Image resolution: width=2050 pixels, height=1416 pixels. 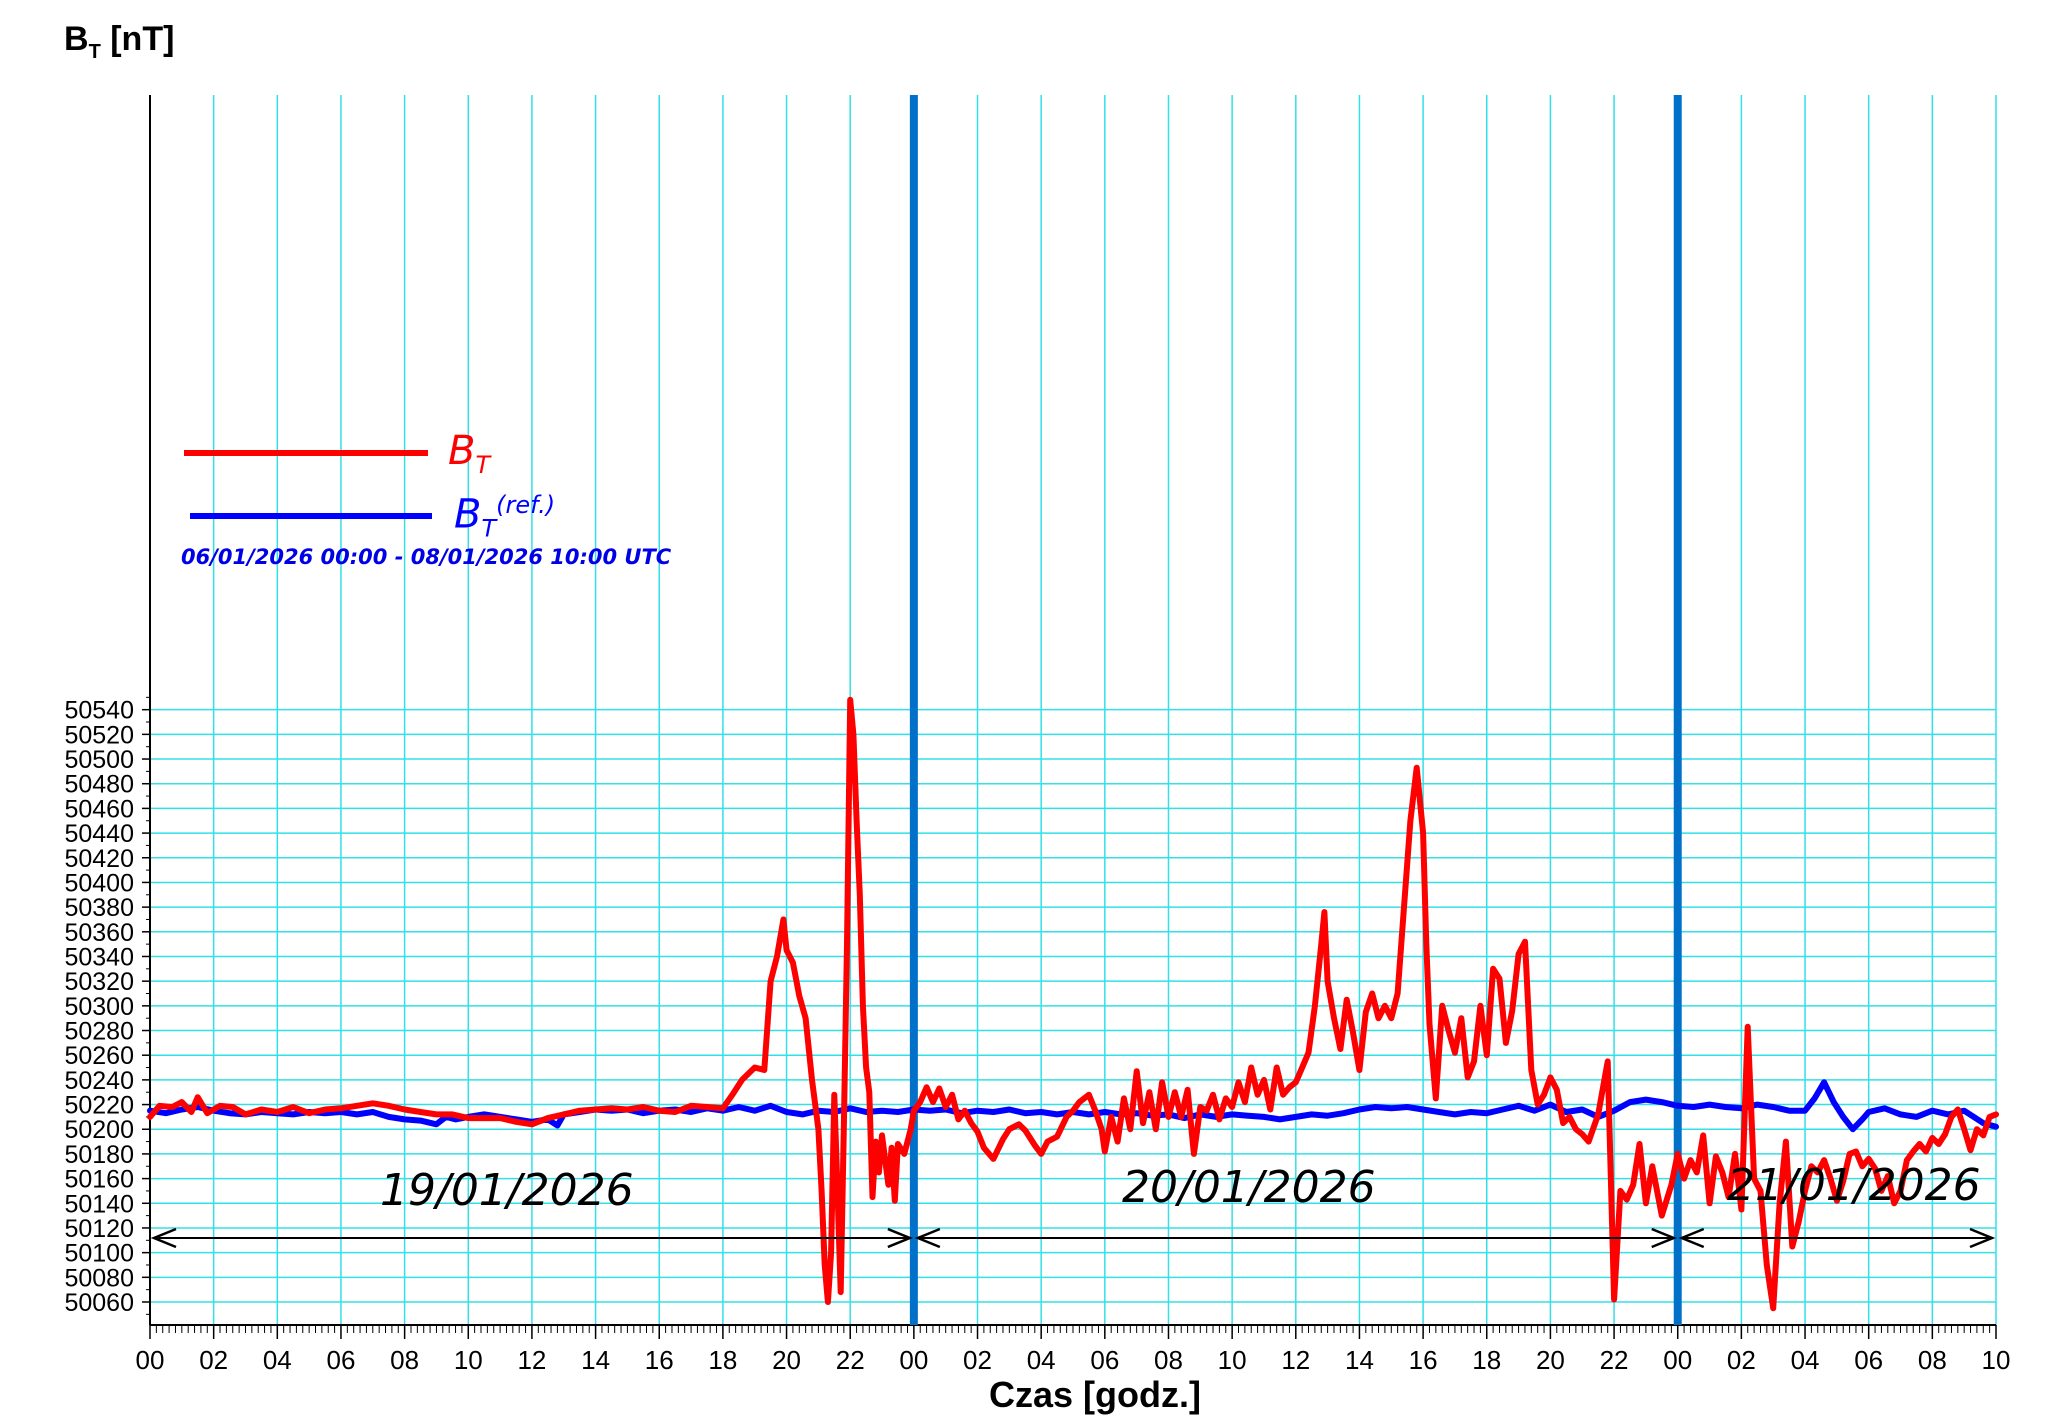 I want to click on y-tick-label: 50180, so click(x=99, y=1155).